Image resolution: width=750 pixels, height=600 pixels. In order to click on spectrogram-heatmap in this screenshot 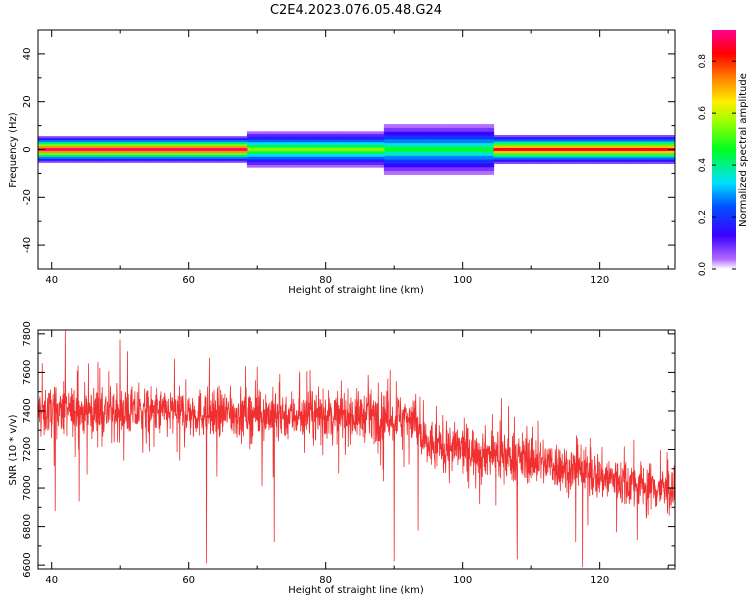, I will do `click(356, 149)`.